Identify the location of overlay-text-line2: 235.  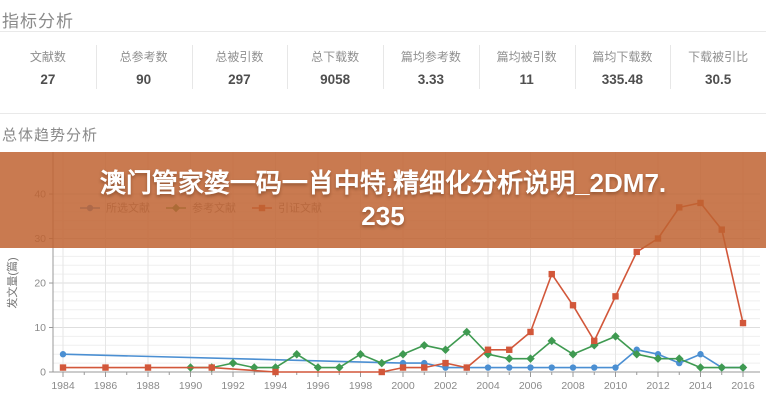
(383, 216).